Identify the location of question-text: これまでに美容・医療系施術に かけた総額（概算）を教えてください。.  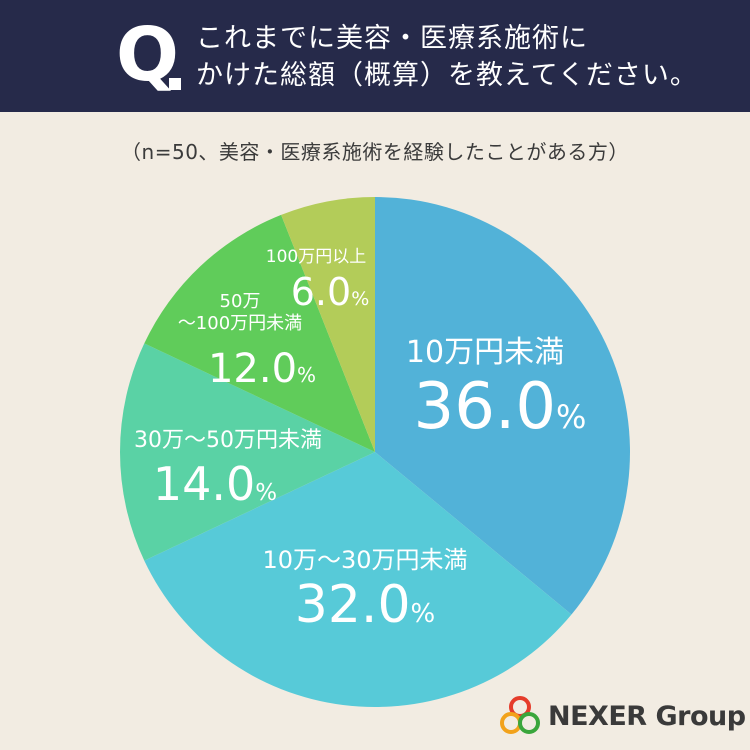
(456, 57).